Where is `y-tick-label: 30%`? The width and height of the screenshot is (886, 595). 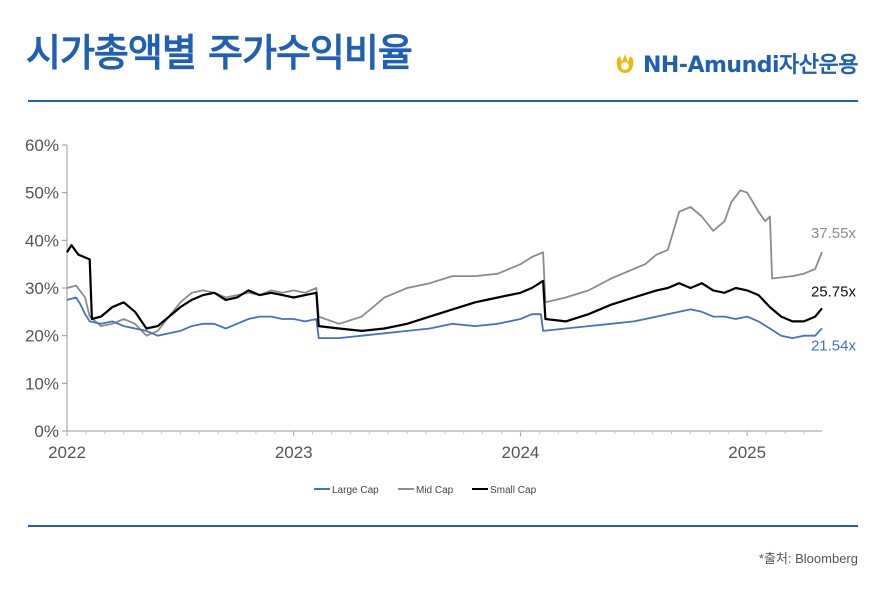
y-tick-label: 30% is located at coordinates (42, 288).